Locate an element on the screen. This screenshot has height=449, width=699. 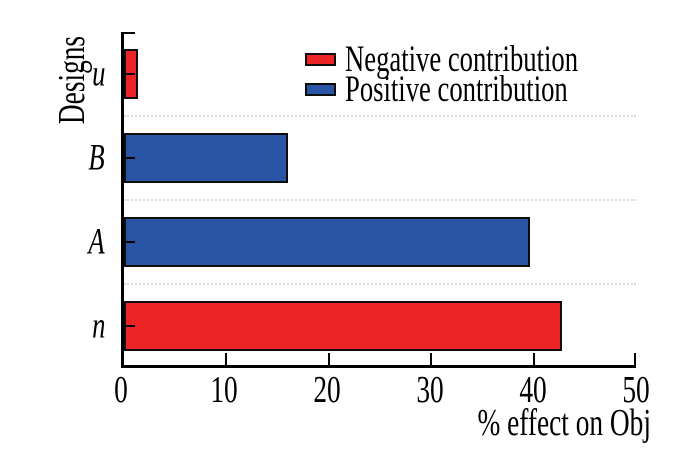
y-tick-u is located at coordinates (129, 74).